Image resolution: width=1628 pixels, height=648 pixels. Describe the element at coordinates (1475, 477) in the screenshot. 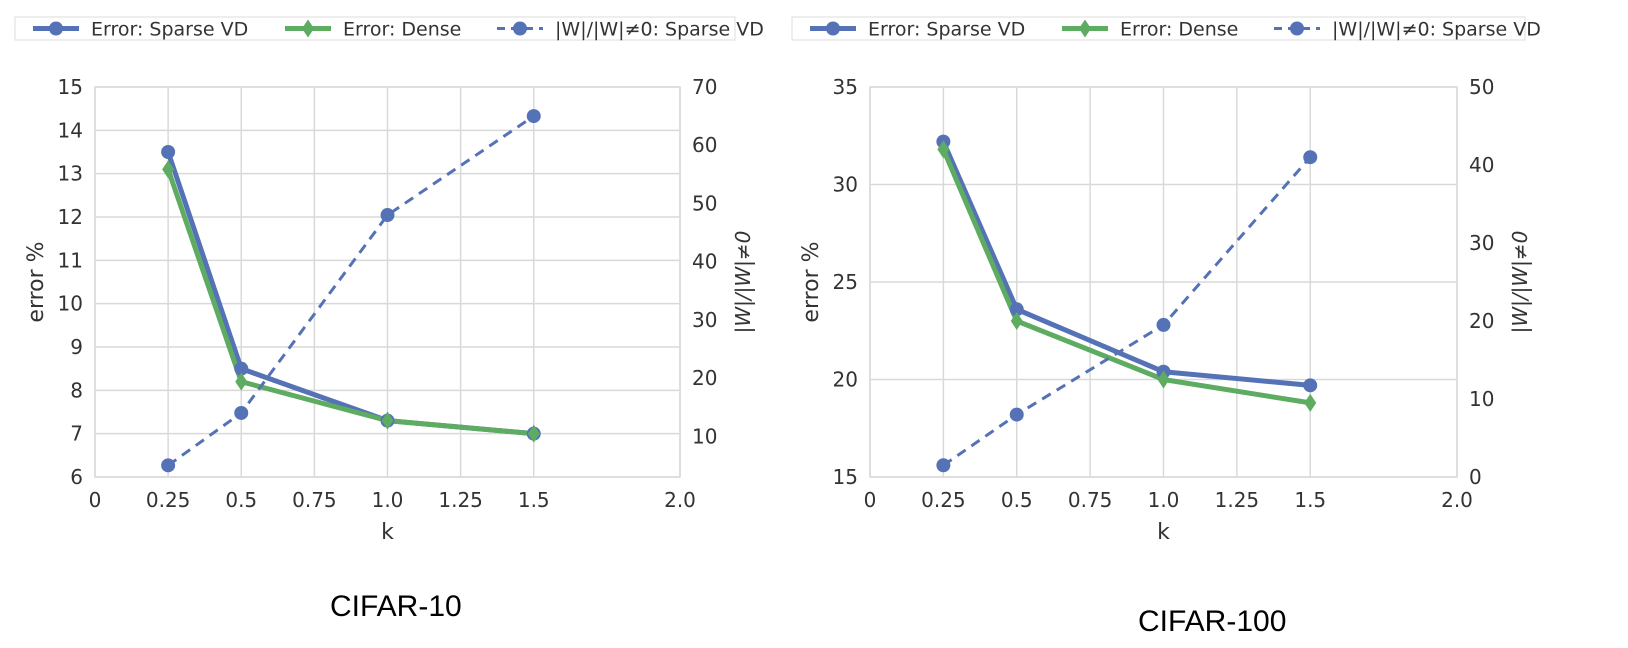

I see `y2-tick-label: 0` at that location.